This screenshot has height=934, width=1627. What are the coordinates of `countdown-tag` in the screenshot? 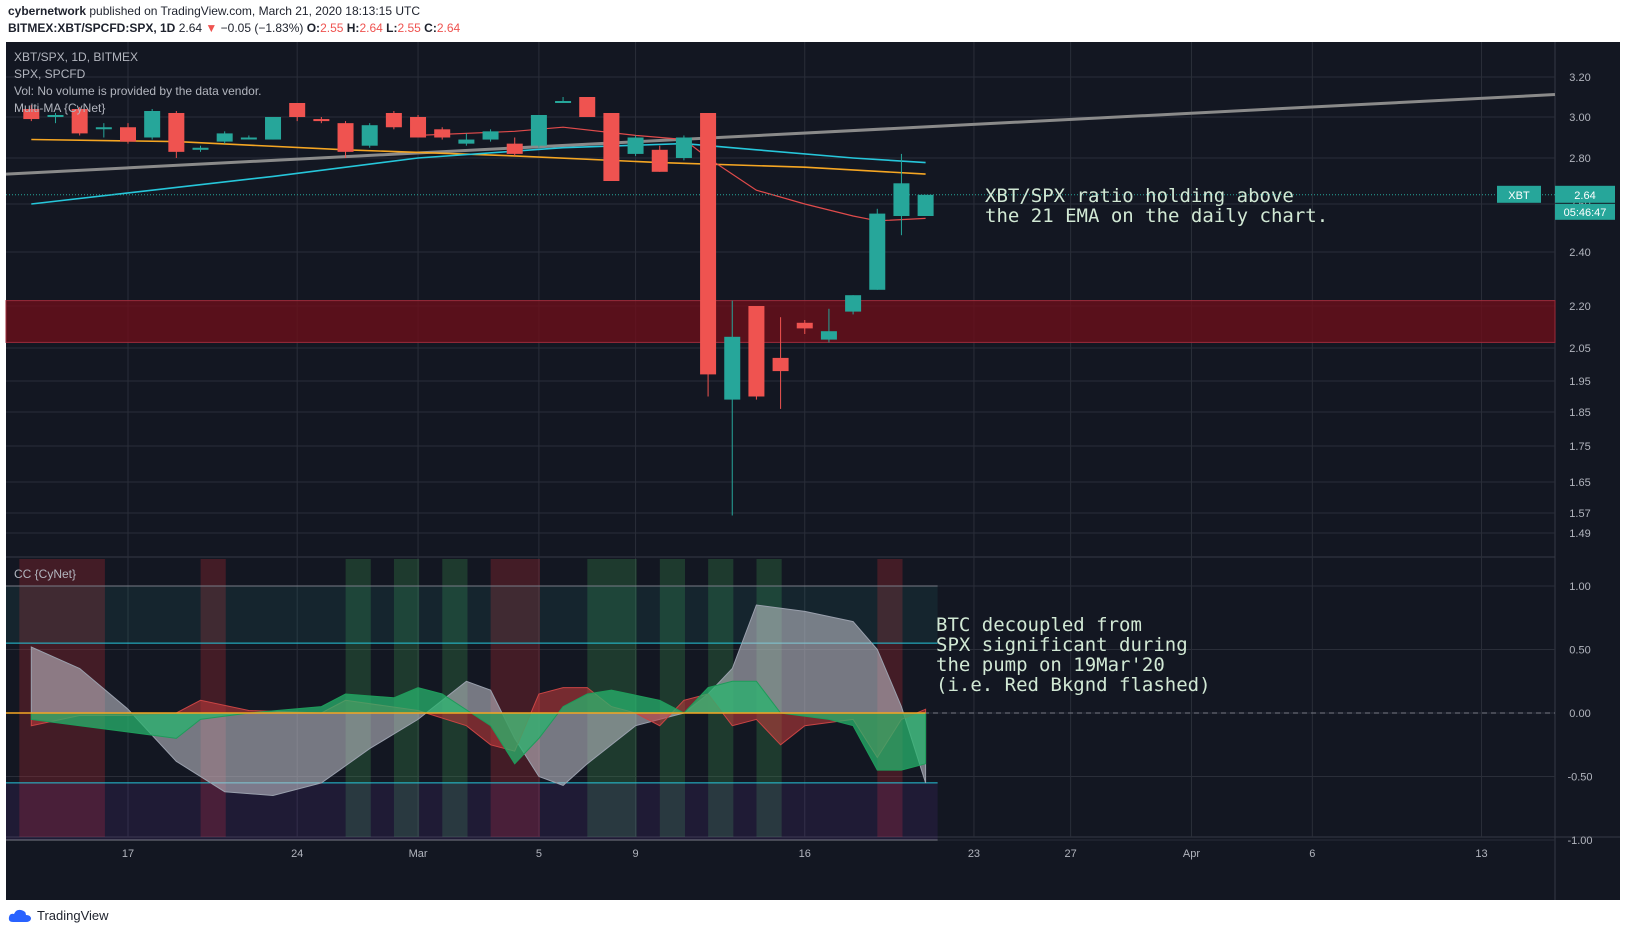 It's located at (1585, 211).